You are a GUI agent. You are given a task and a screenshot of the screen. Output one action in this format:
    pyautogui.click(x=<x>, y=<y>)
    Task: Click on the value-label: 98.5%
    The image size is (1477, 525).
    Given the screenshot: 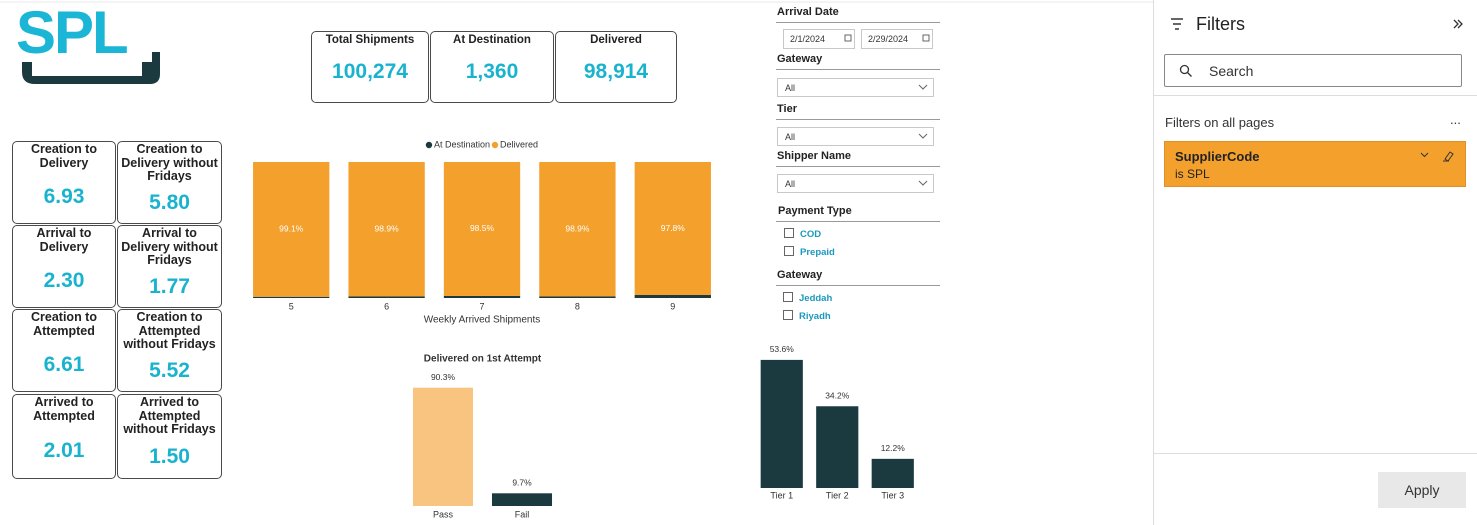 What is the action you would take?
    pyautogui.click(x=482, y=228)
    